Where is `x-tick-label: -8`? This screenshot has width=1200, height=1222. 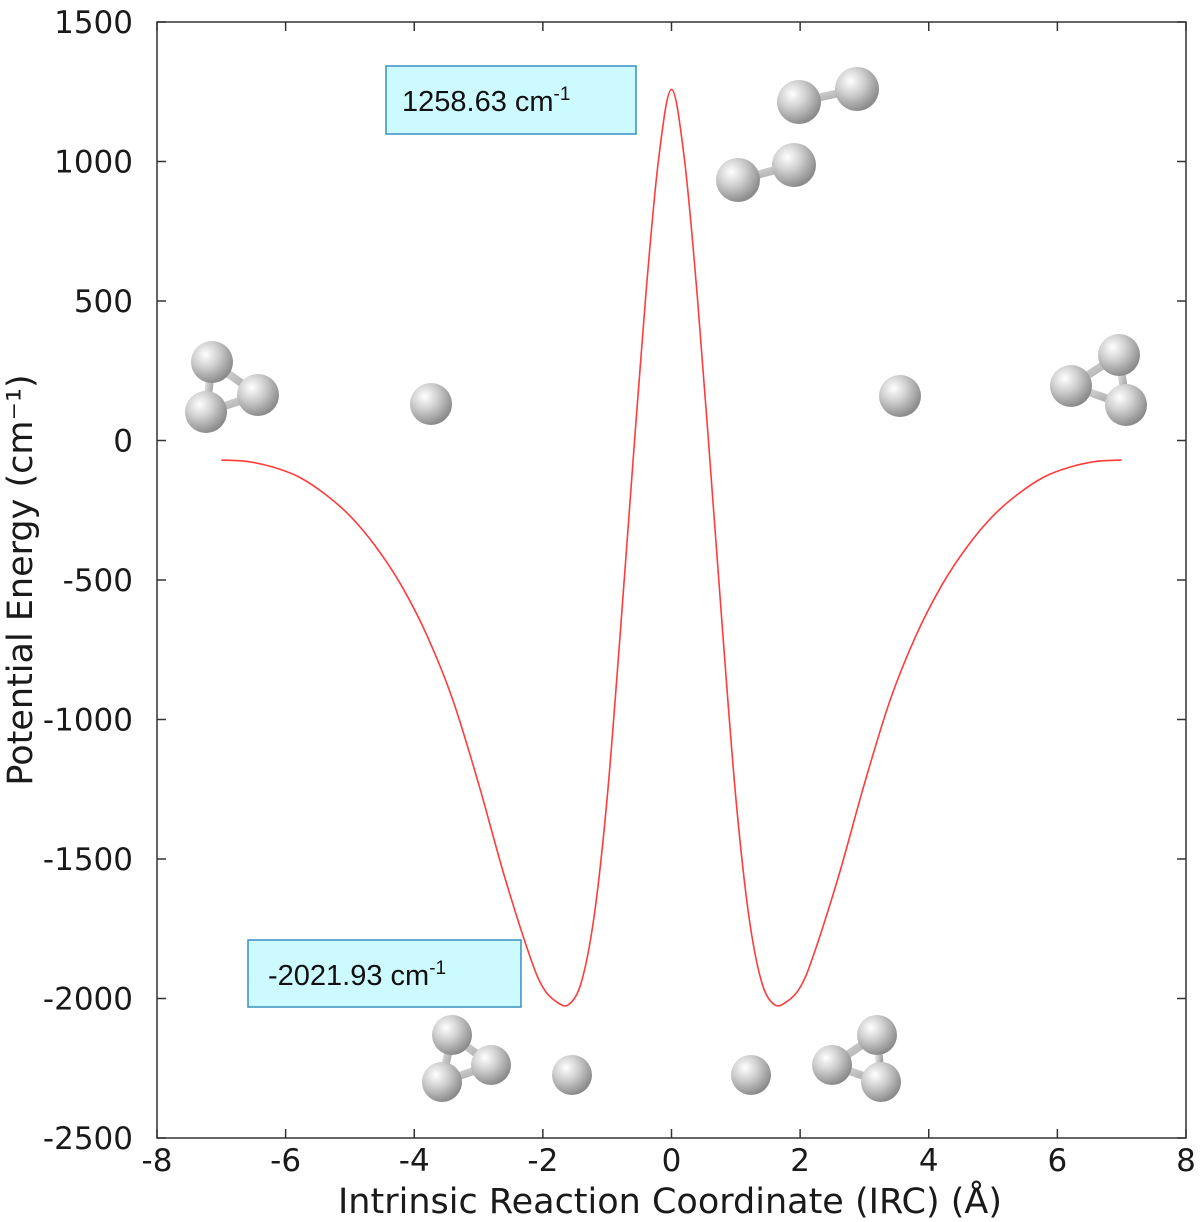
x-tick-label: -8 is located at coordinates (157, 1161).